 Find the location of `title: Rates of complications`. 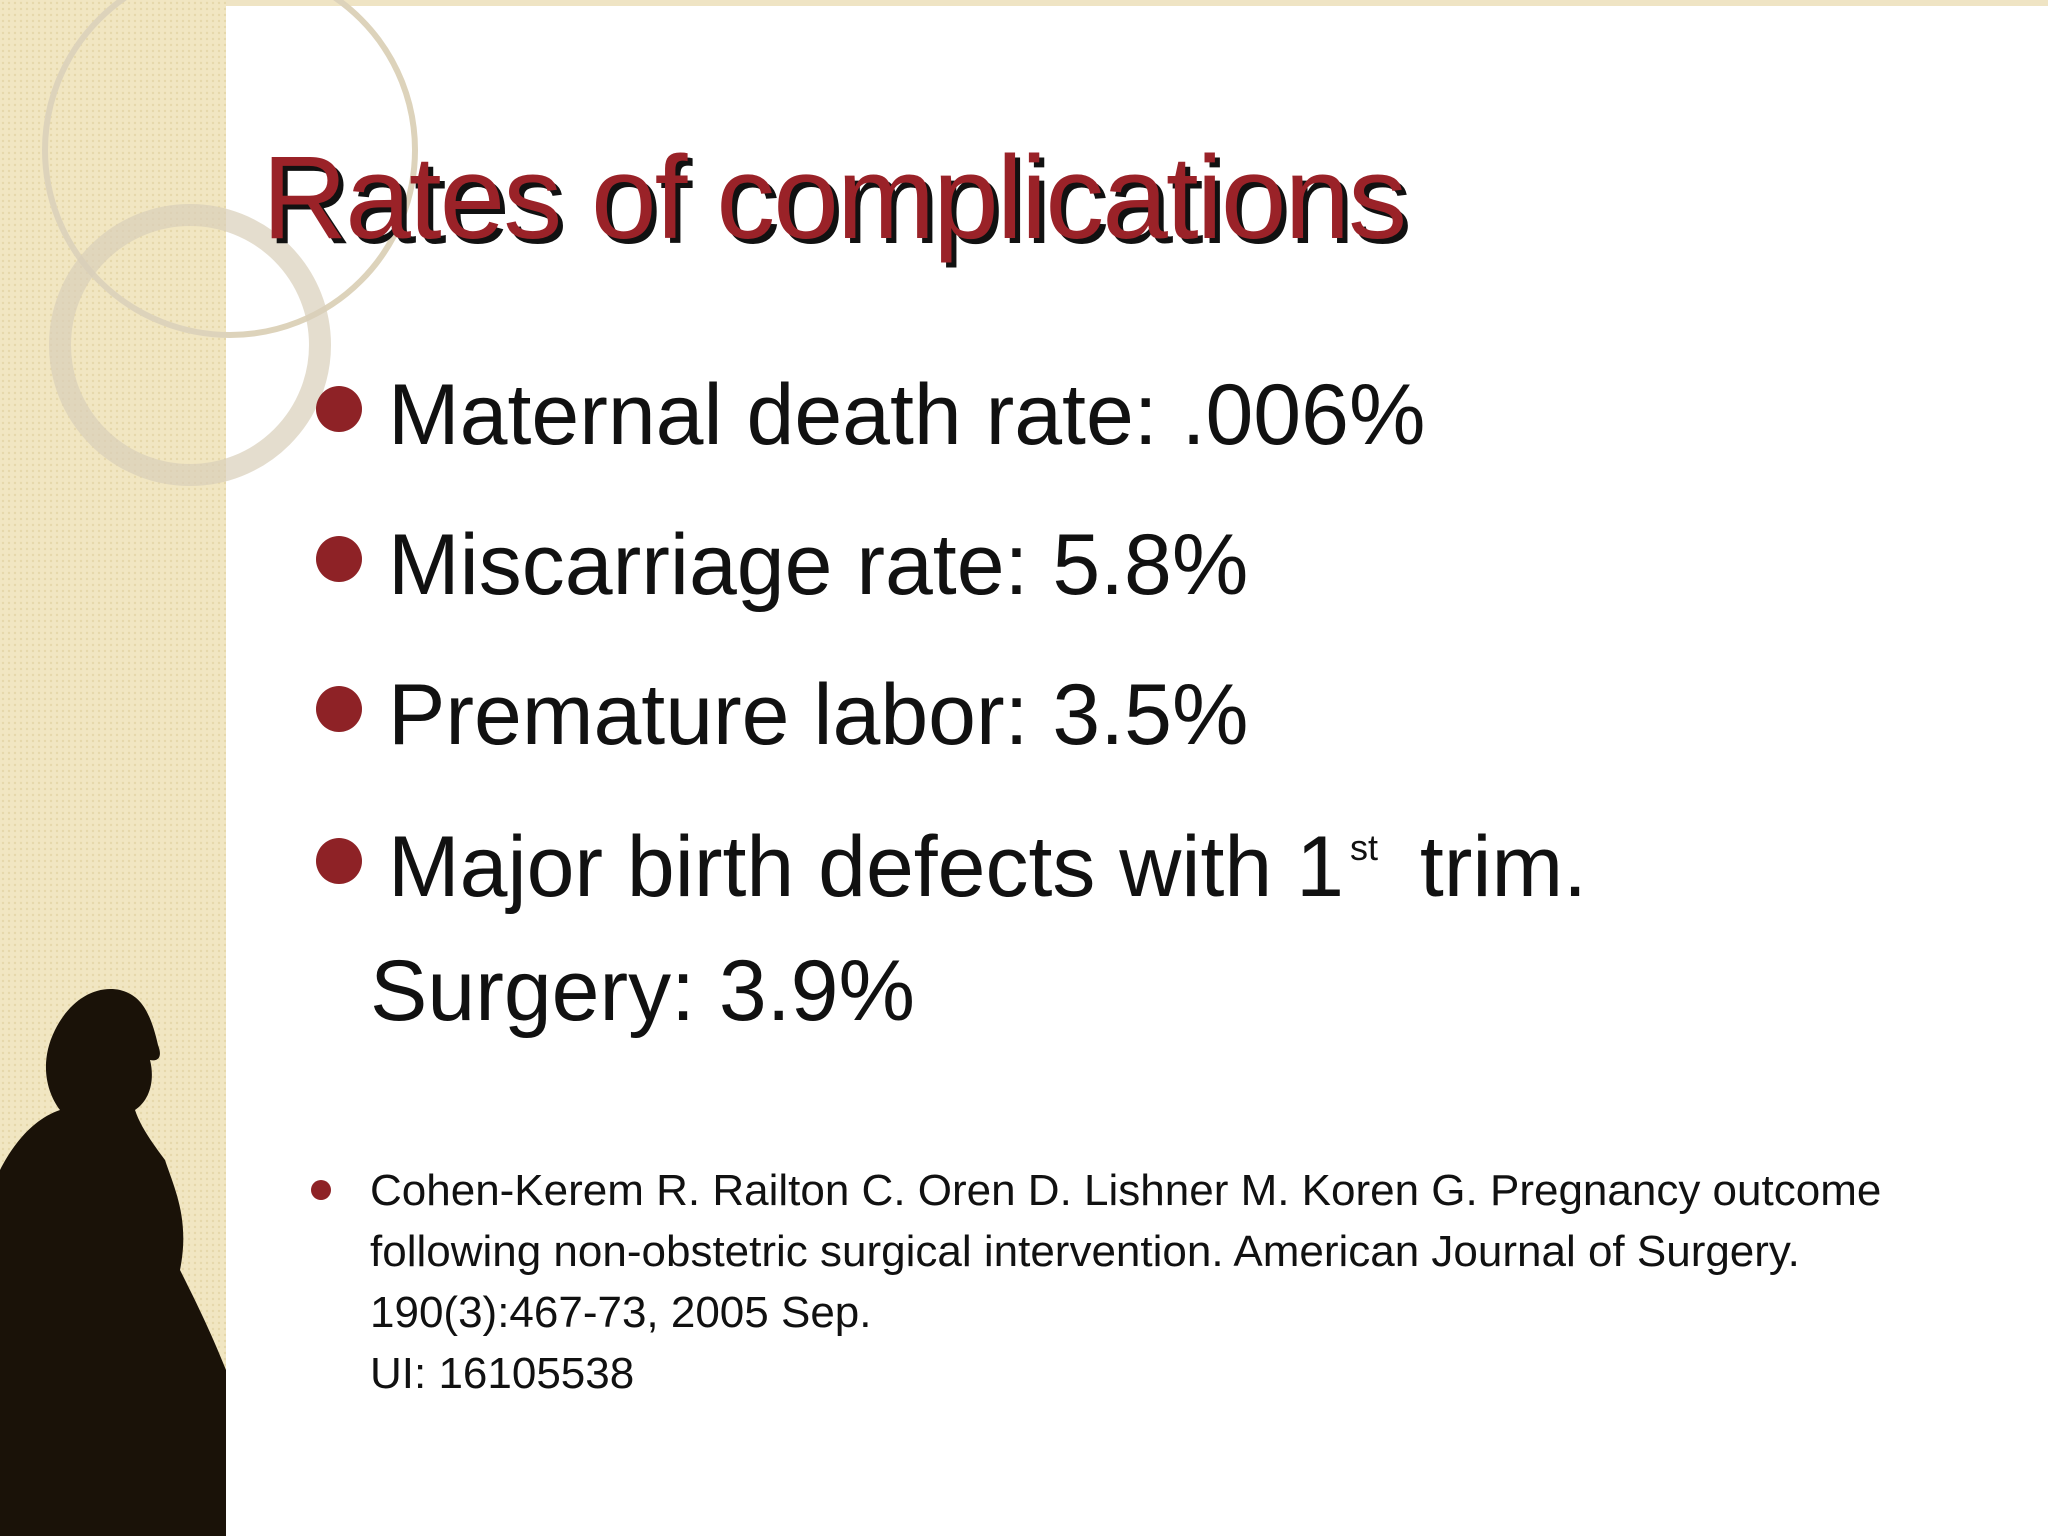

title: Rates of complications is located at coordinates (834, 198).